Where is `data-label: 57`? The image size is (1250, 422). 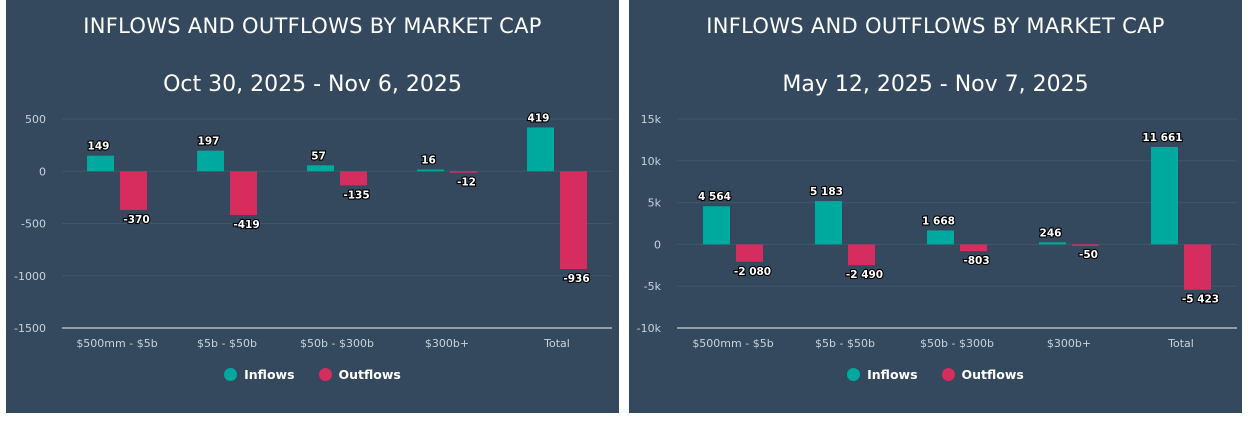 data-label: 57 is located at coordinates (318, 156).